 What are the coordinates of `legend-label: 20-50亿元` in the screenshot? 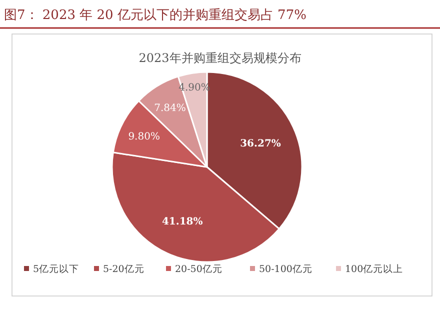 It's located at (198, 269).